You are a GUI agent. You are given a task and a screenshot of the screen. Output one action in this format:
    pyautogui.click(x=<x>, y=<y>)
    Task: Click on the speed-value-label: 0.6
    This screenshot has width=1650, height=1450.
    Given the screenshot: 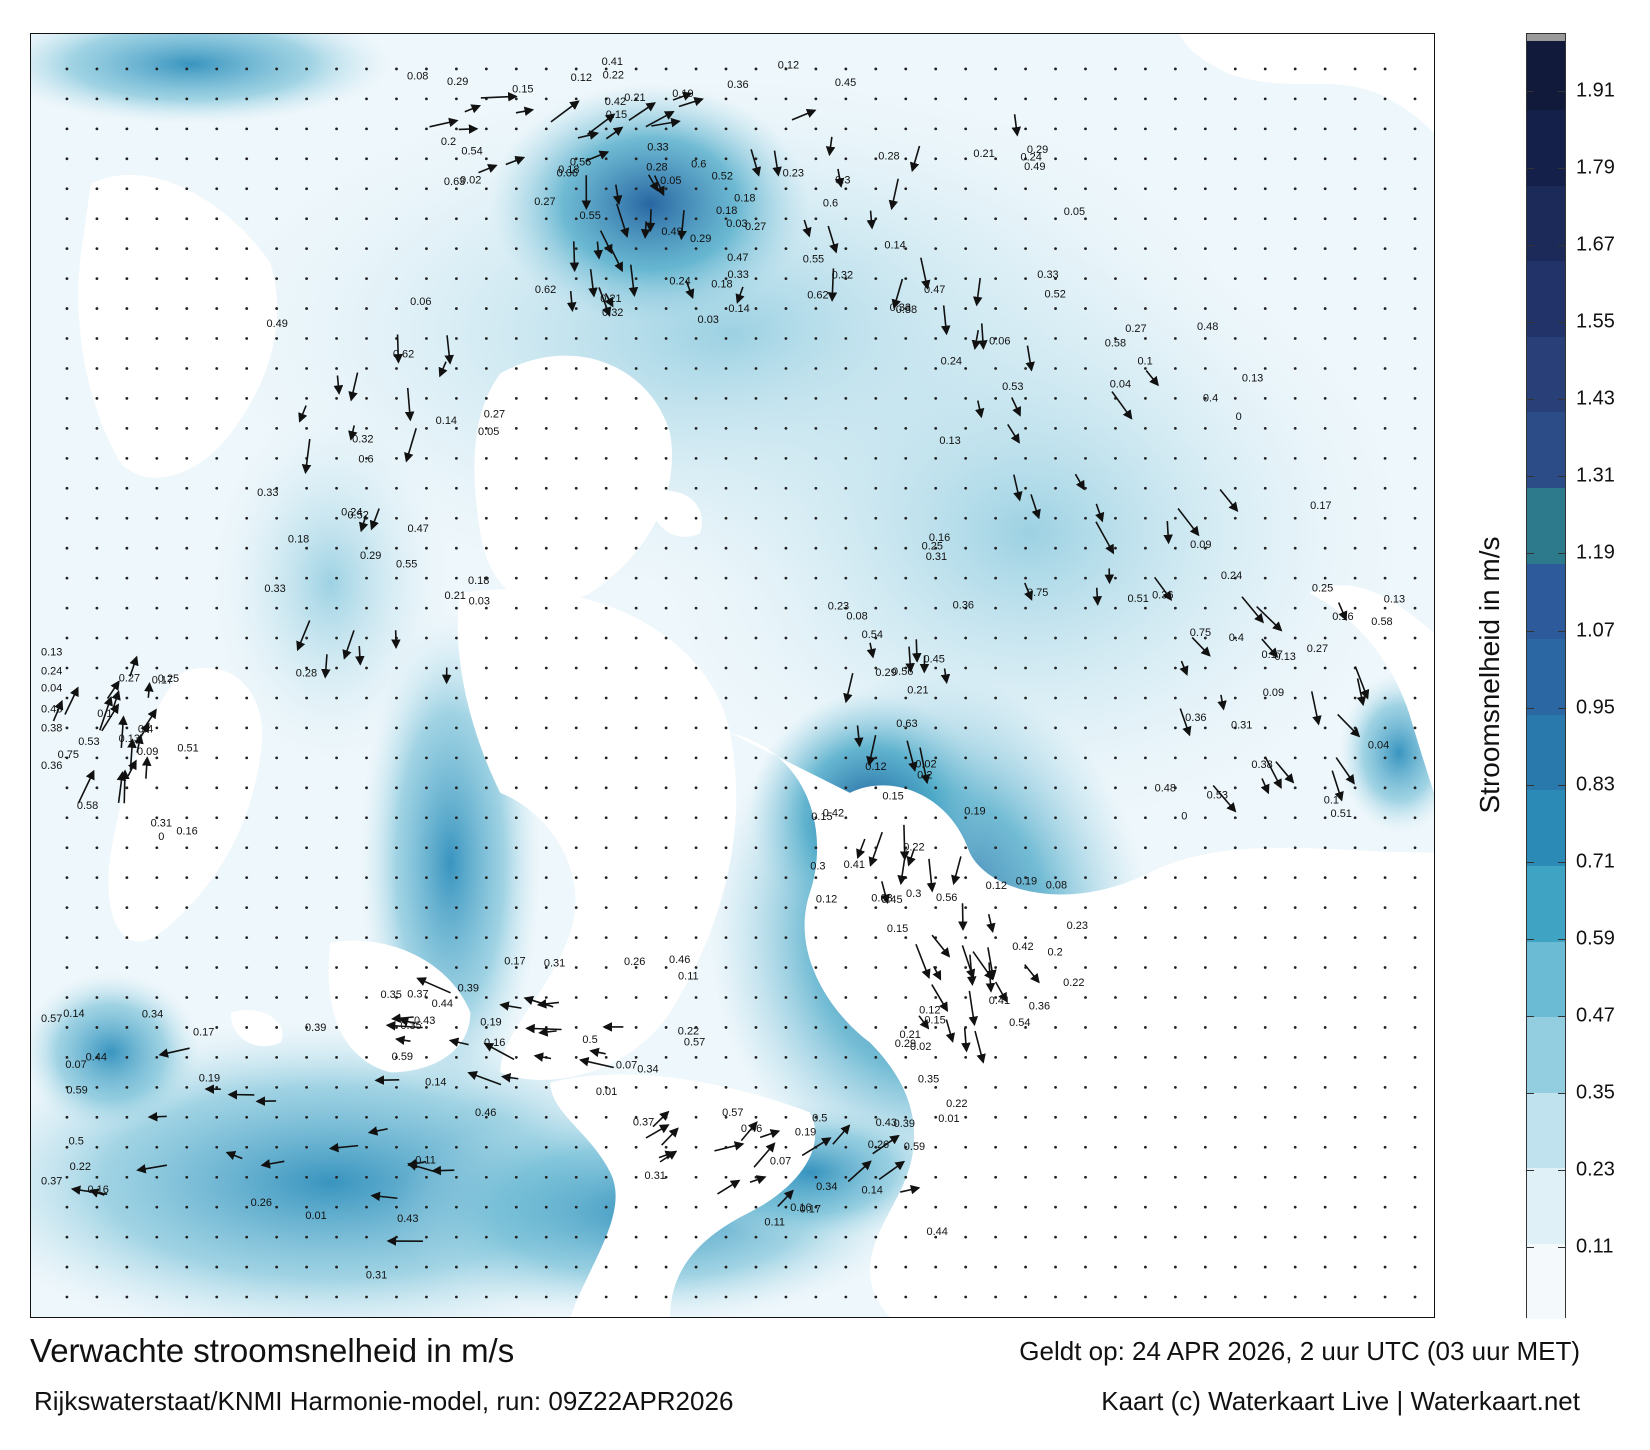 What is the action you would take?
    pyautogui.click(x=830, y=204)
    